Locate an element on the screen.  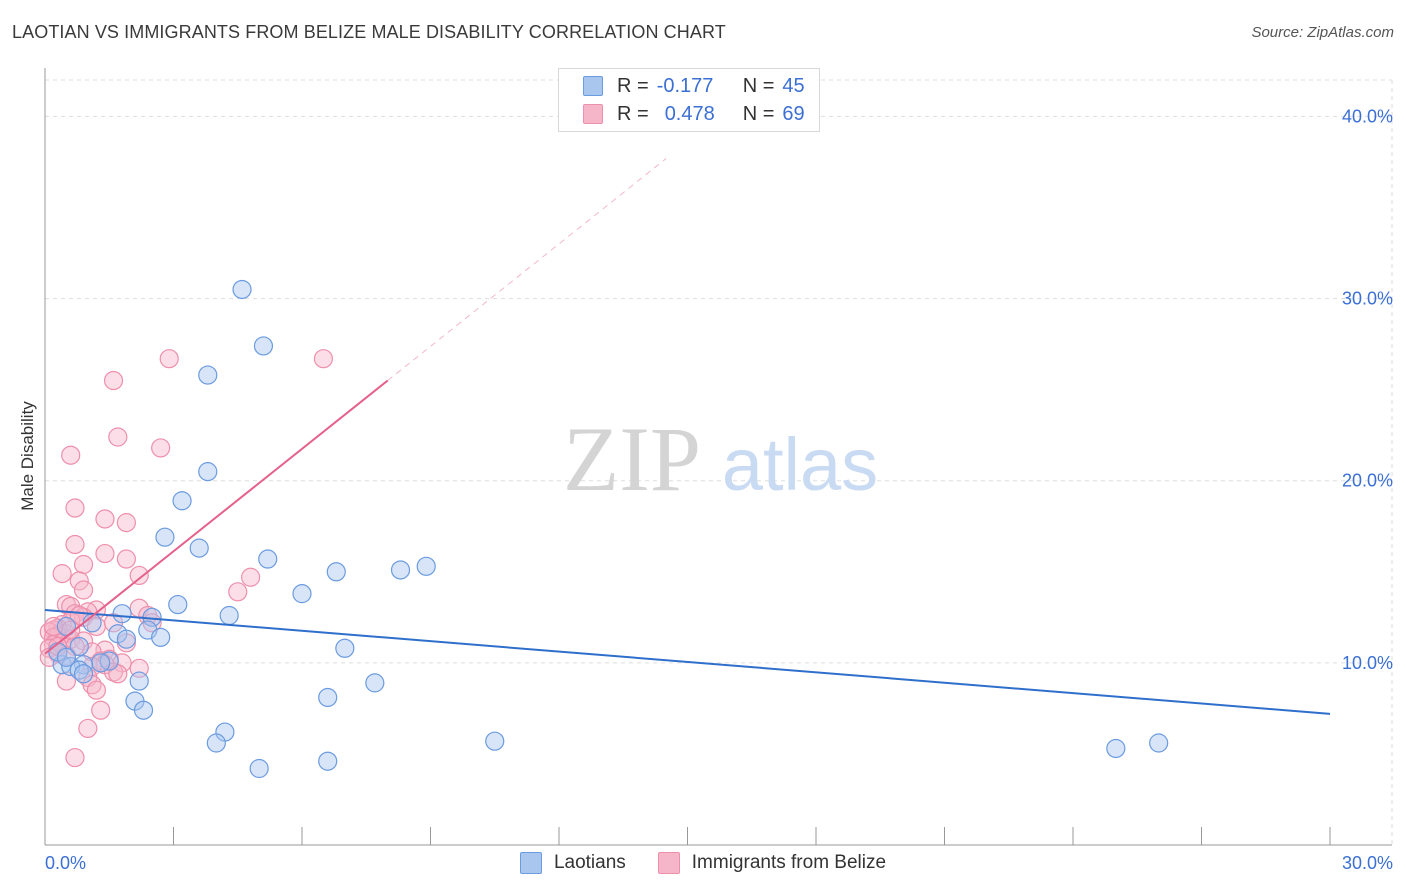
laotians-trend-line is located at coordinates (687, 662).